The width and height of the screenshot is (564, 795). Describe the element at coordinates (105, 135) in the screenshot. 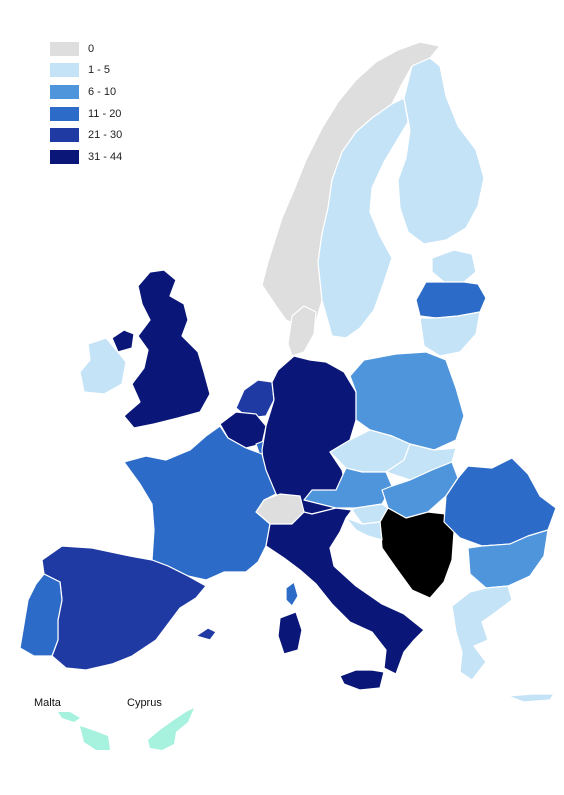

I see `legend-label: 21 - 30` at that location.